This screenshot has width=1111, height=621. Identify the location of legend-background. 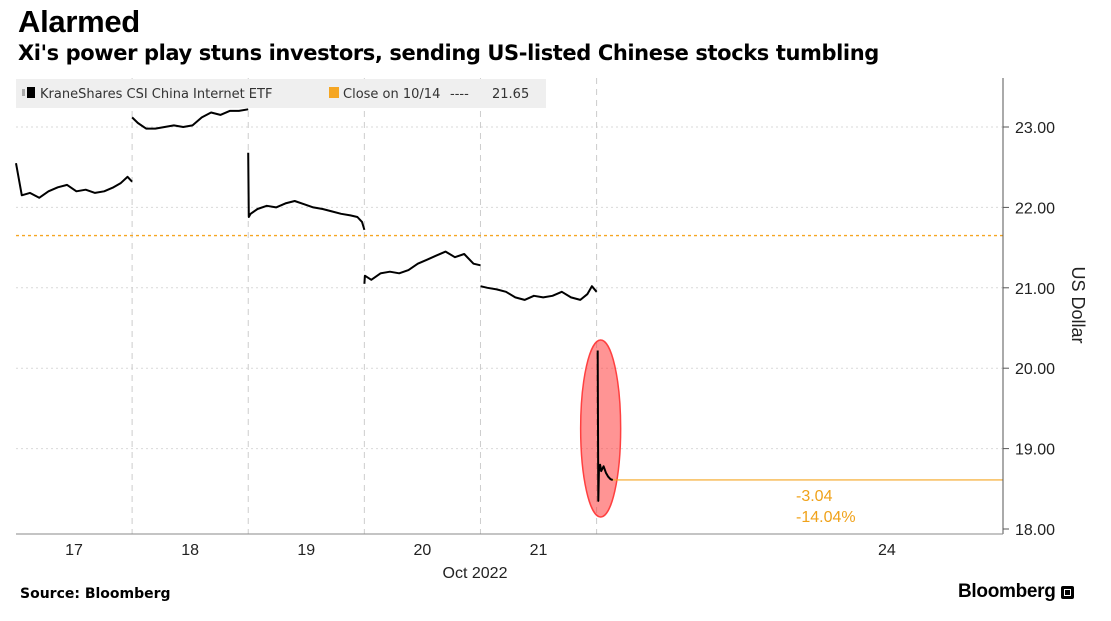
(281, 93).